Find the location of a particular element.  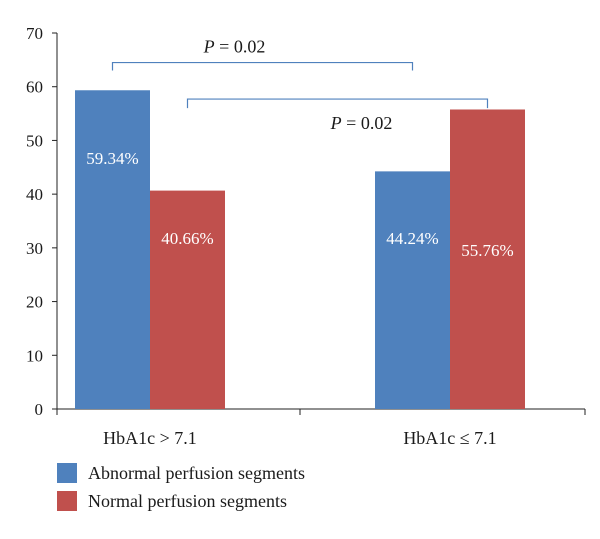

y-tick-label: 10 is located at coordinates (34, 355).